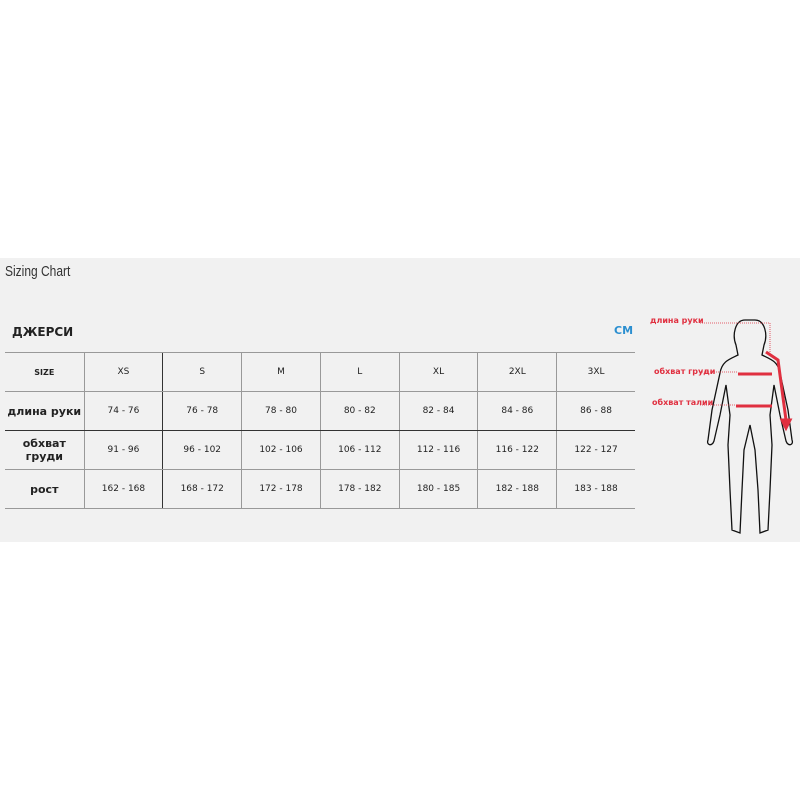 The image size is (800, 800). I want to click on table-cell: 74 - 76, so click(123, 411).